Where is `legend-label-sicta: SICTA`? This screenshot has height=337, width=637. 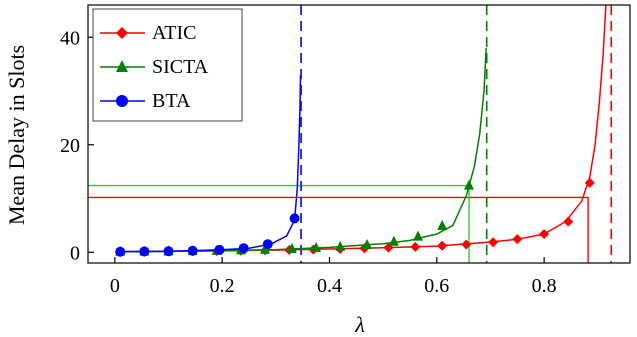 legend-label-sicta: SICTA is located at coordinates (180, 67).